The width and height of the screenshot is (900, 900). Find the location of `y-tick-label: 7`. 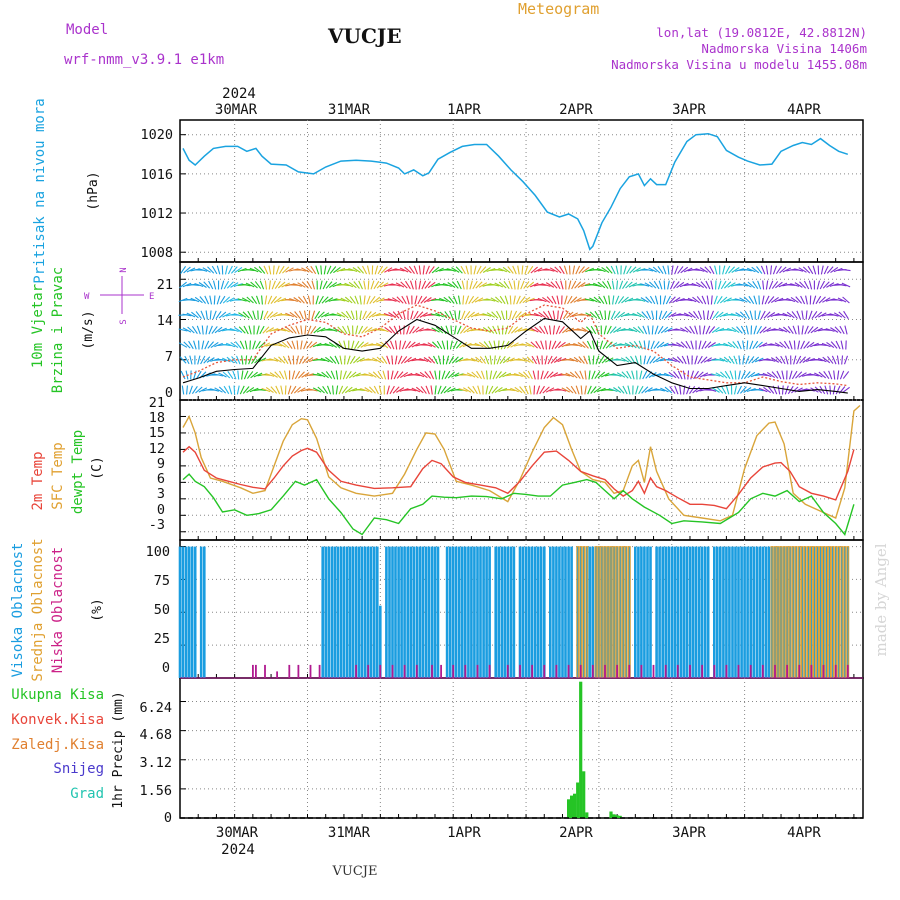

y-tick-label: 7 is located at coordinates (169, 357).